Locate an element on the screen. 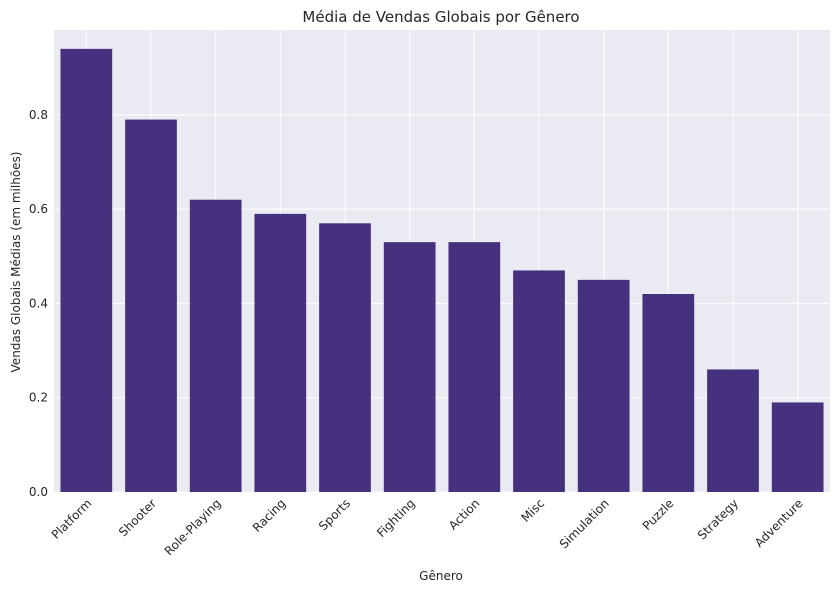 The width and height of the screenshot is (836, 590). x-tick-label: Platform is located at coordinates (72, 519).